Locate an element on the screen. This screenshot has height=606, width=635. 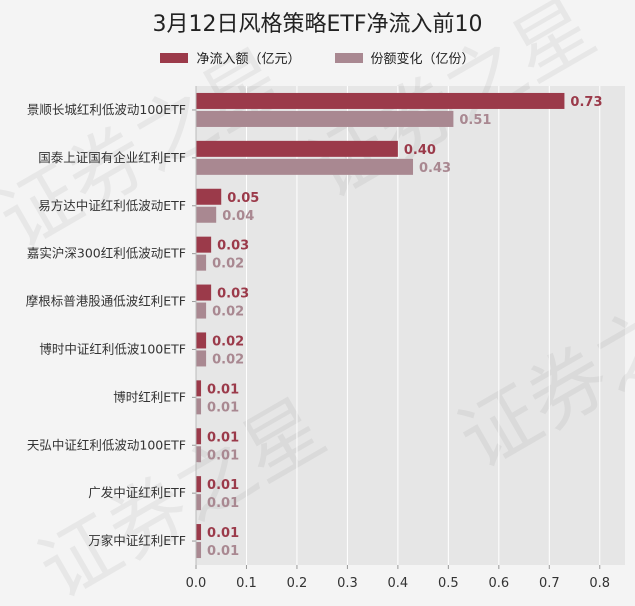
legend-swatch-share-change is located at coordinates (348, 57).